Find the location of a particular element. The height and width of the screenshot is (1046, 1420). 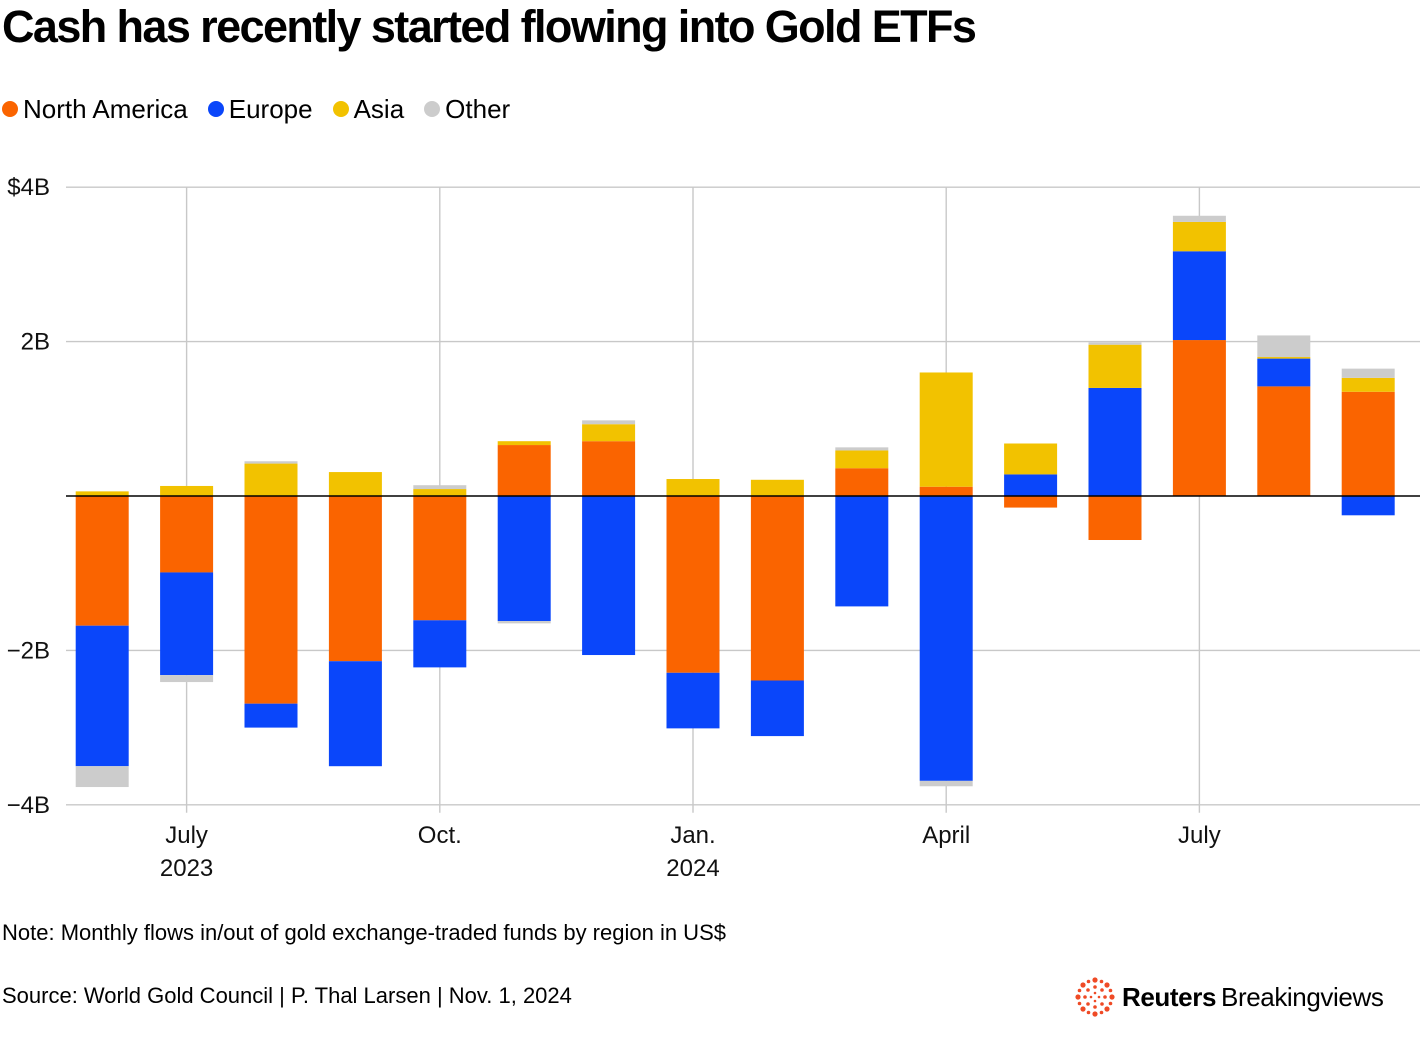

brand-name-regular: Breakingviews is located at coordinates (1302, 996).